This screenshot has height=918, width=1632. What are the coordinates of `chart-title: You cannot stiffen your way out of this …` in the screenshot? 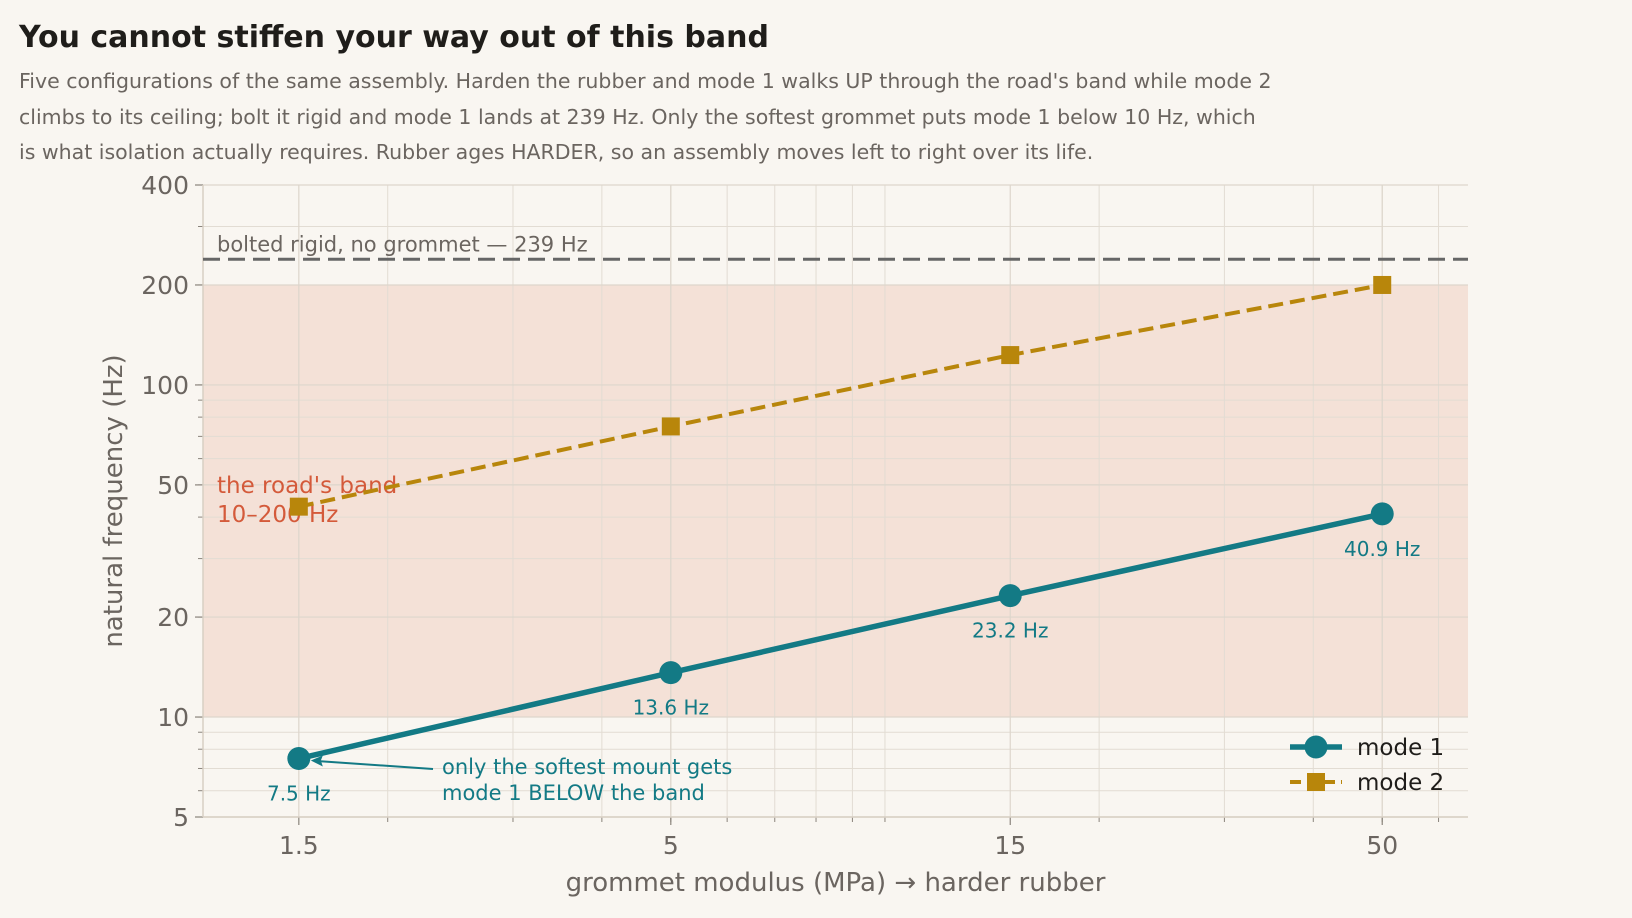 It's located at (394, 37).